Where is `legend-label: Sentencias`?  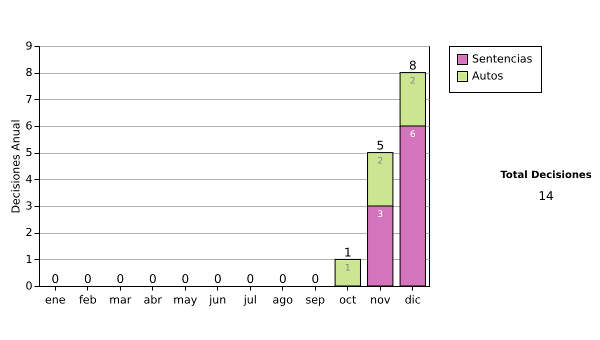 legend-label: Sentencias is located at coordinates (502, 59).